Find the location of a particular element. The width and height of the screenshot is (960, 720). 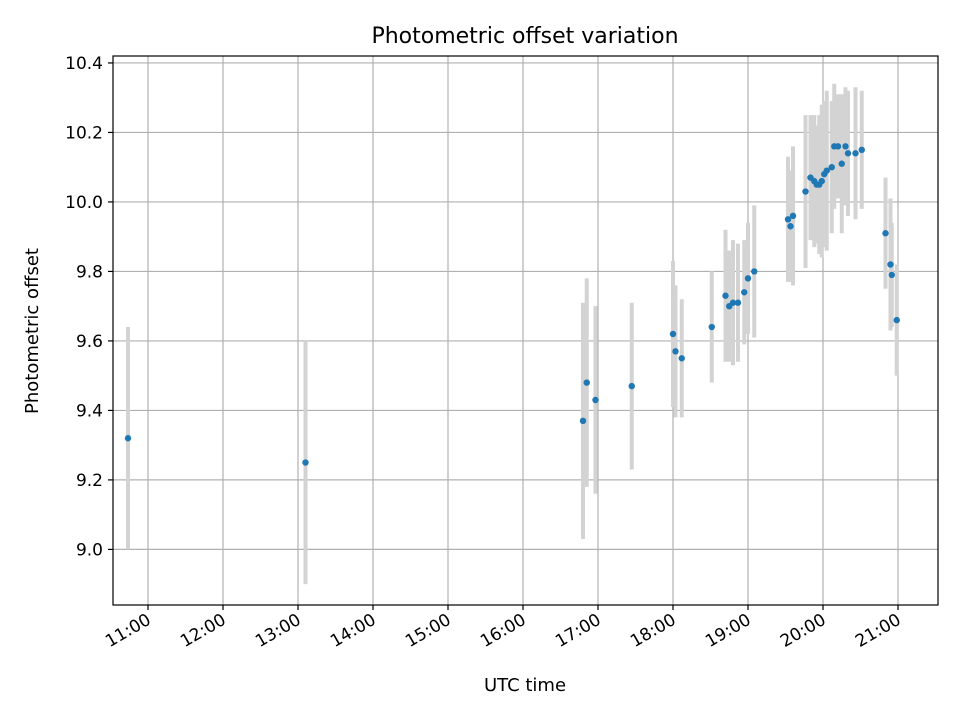

y-tick-label: 10.2 is located at coordinates (84, 133).